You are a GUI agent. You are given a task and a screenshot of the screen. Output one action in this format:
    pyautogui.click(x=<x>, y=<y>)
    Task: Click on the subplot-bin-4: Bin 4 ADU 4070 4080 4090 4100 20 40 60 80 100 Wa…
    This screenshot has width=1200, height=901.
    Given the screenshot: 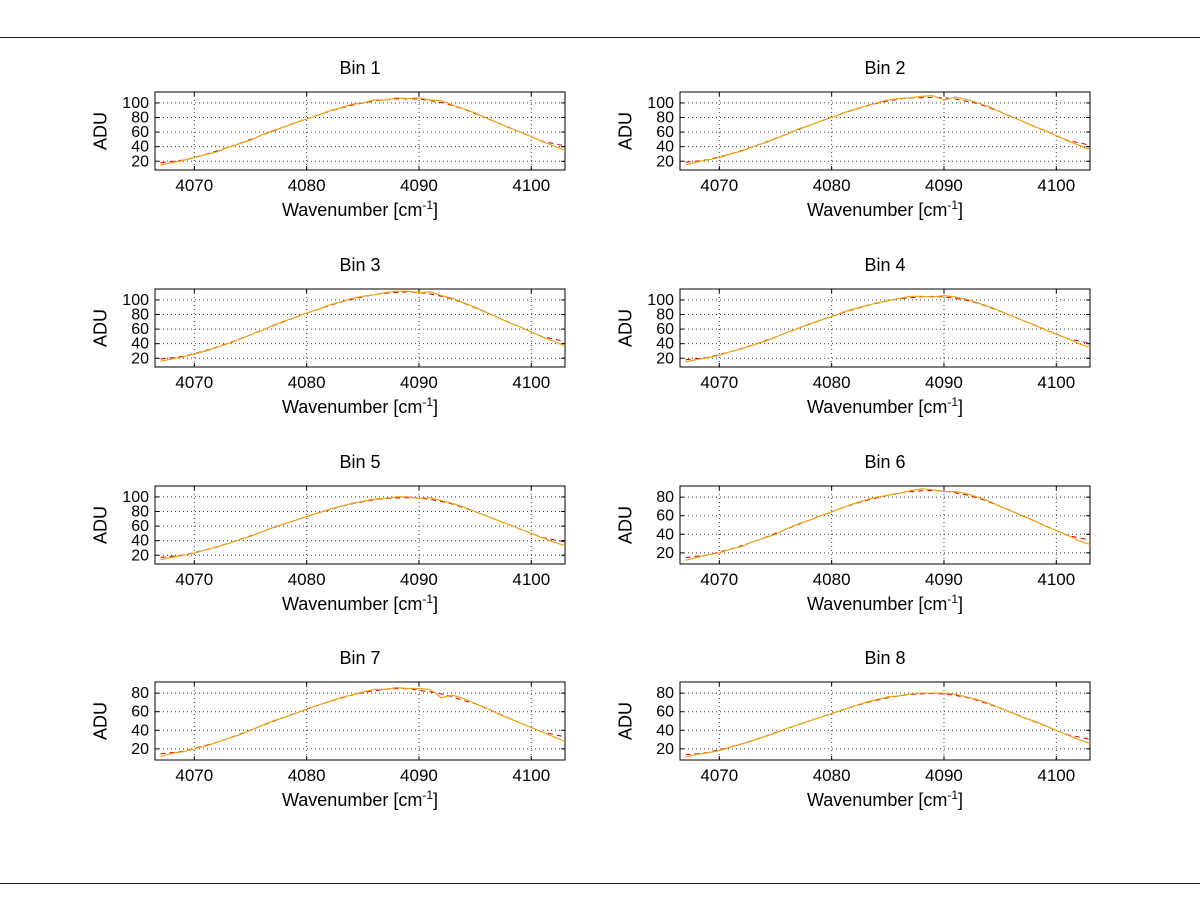 What is the action you would take?
    pyautogui.click(x=850, y=341)
    